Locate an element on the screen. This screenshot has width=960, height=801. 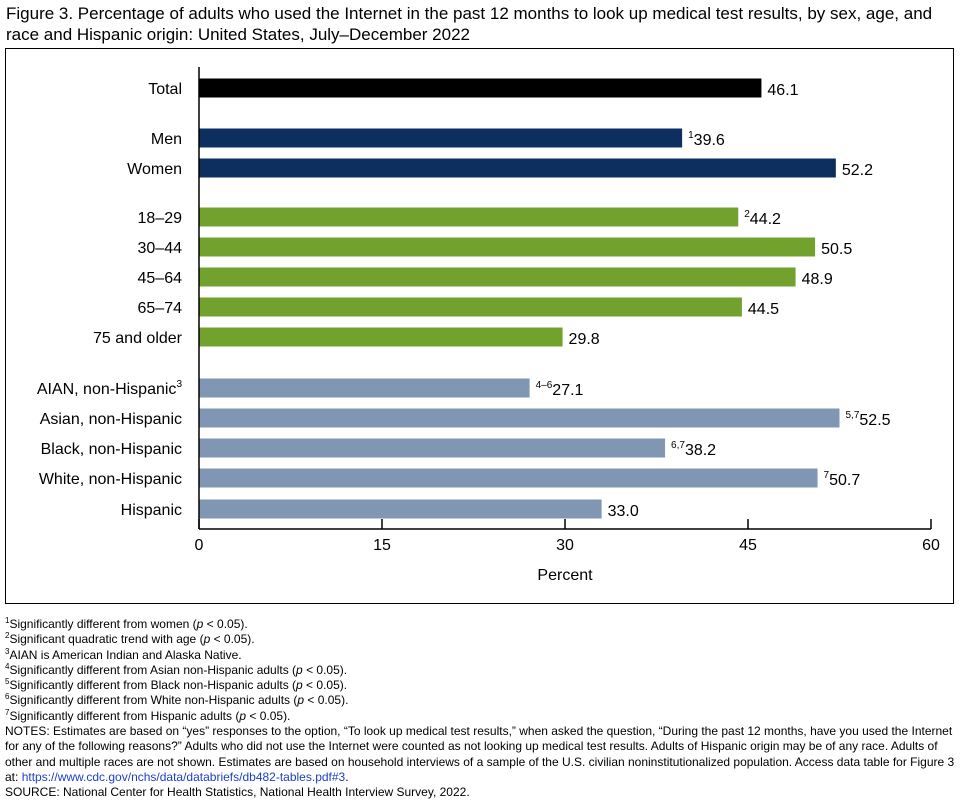
category-label: 65–74 is located at coordinates (160, 308).